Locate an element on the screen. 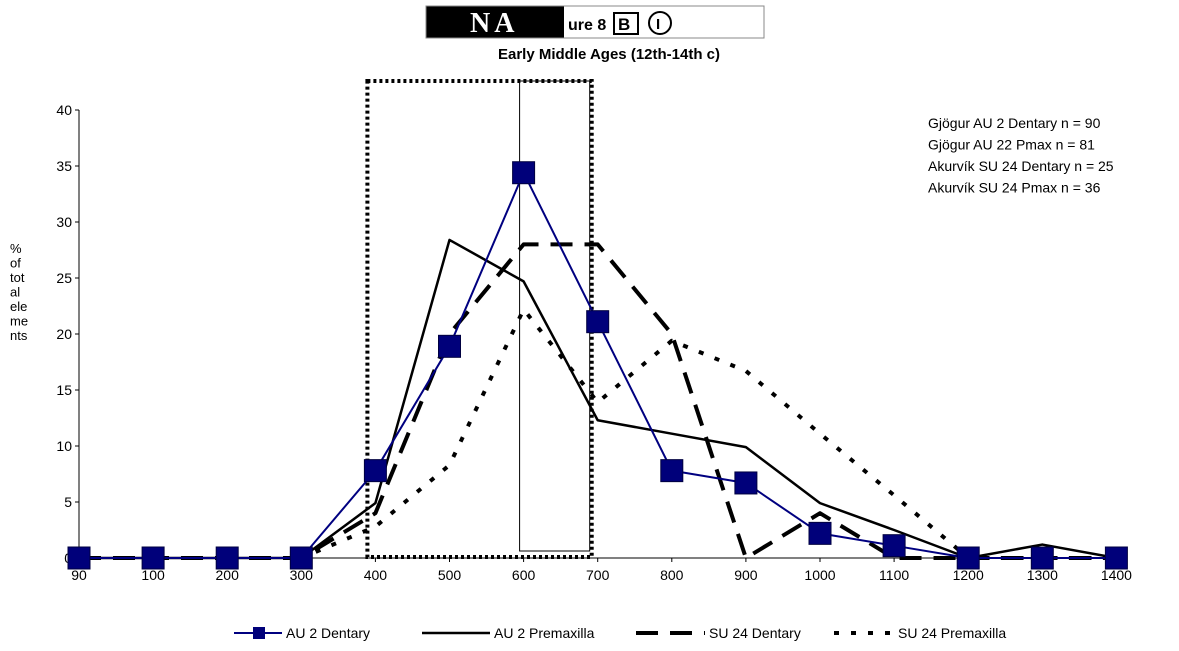 The width and height of the screenshot is (1179, 651). x-tick-label: 500 is located at coordinates (450, 575).